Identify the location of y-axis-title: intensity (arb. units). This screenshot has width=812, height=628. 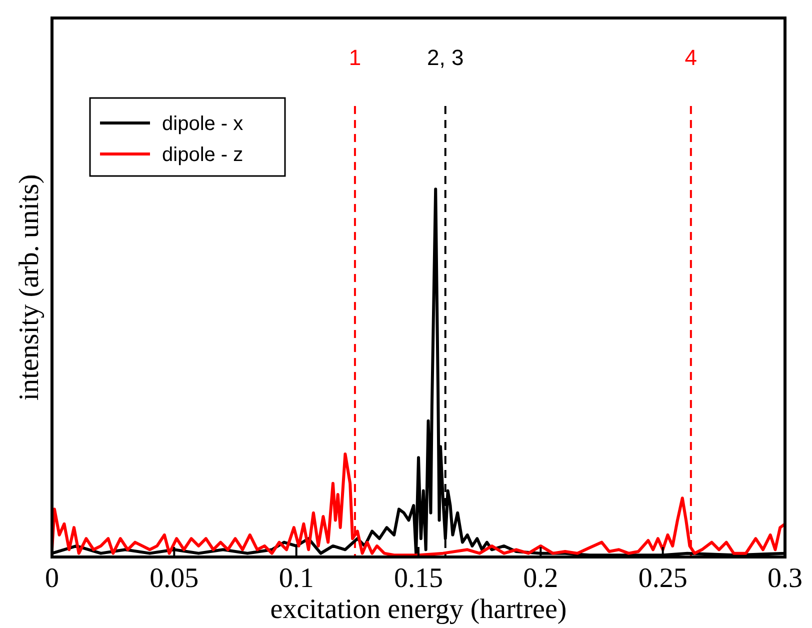
(29, 287).